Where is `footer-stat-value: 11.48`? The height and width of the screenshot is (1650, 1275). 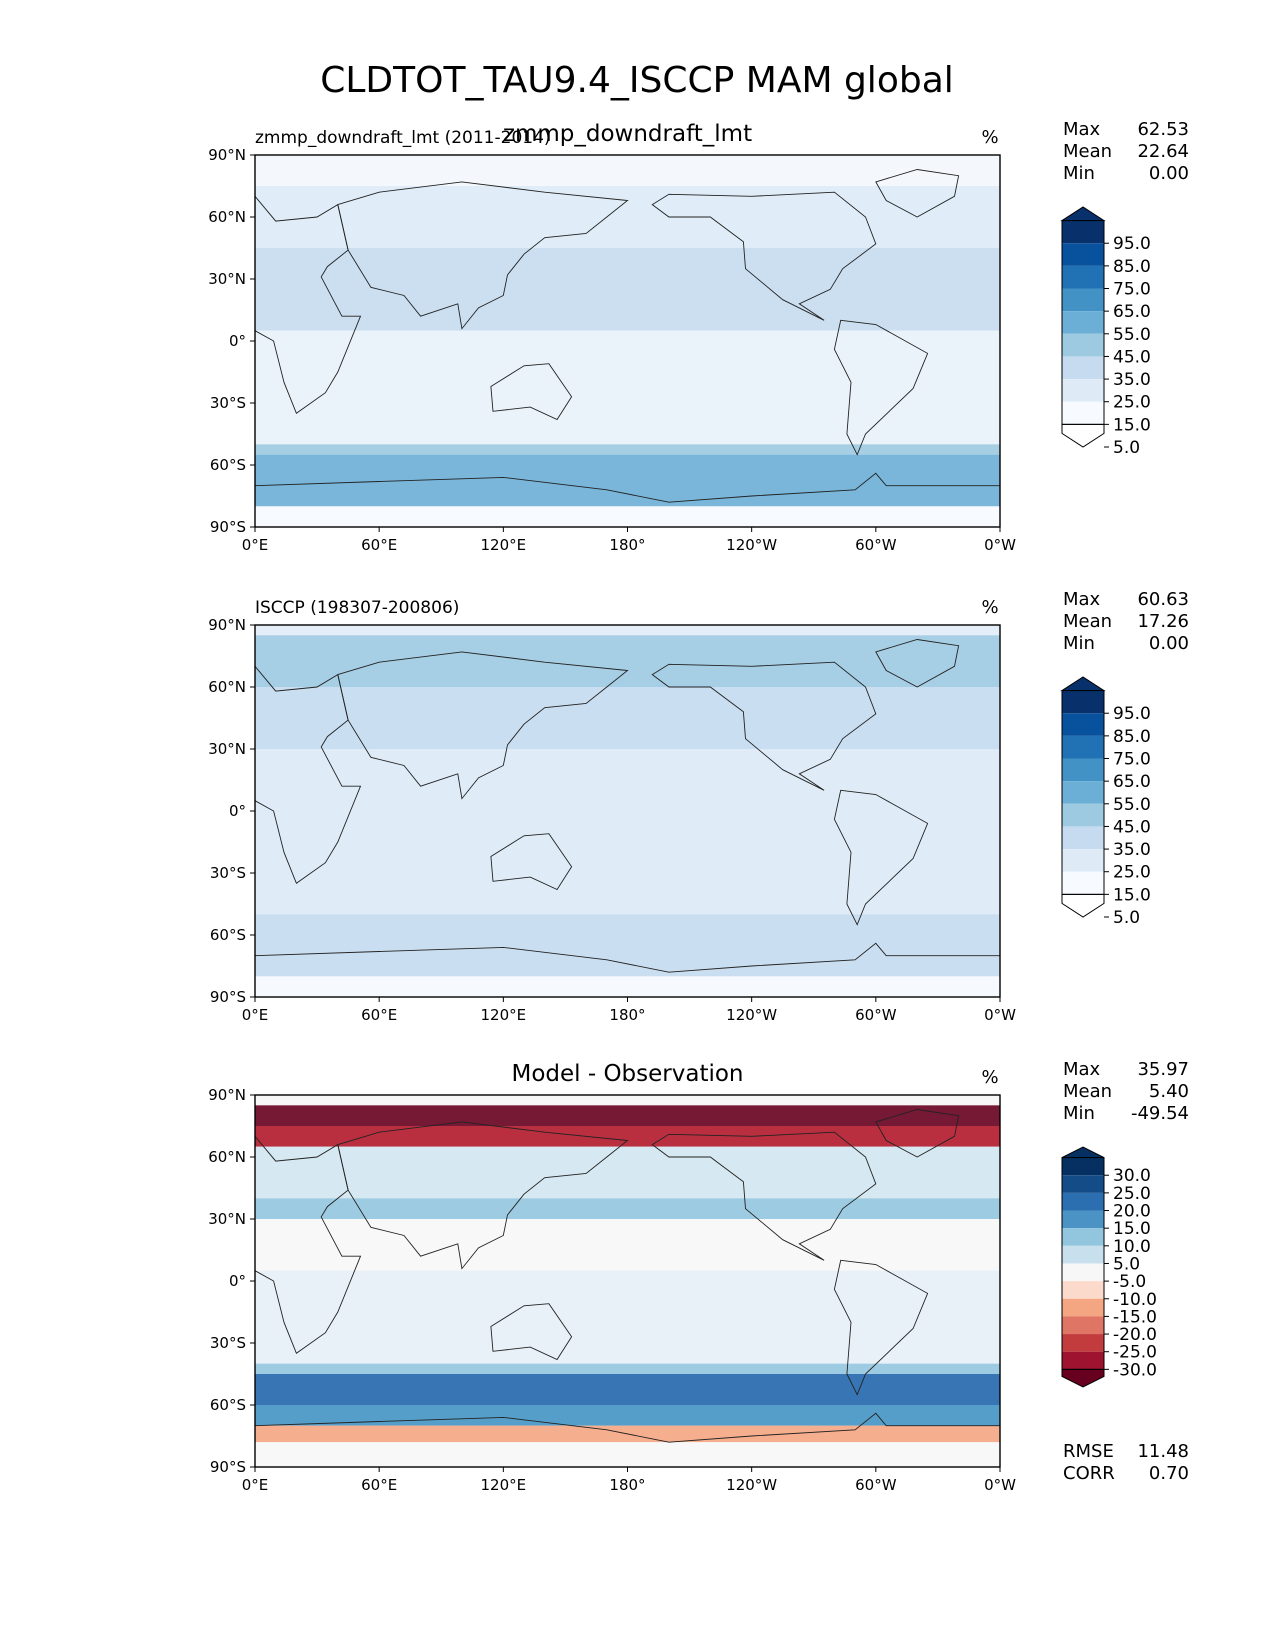
footer-stat-value: 11.48 is located at coordinates (1163, 1451).